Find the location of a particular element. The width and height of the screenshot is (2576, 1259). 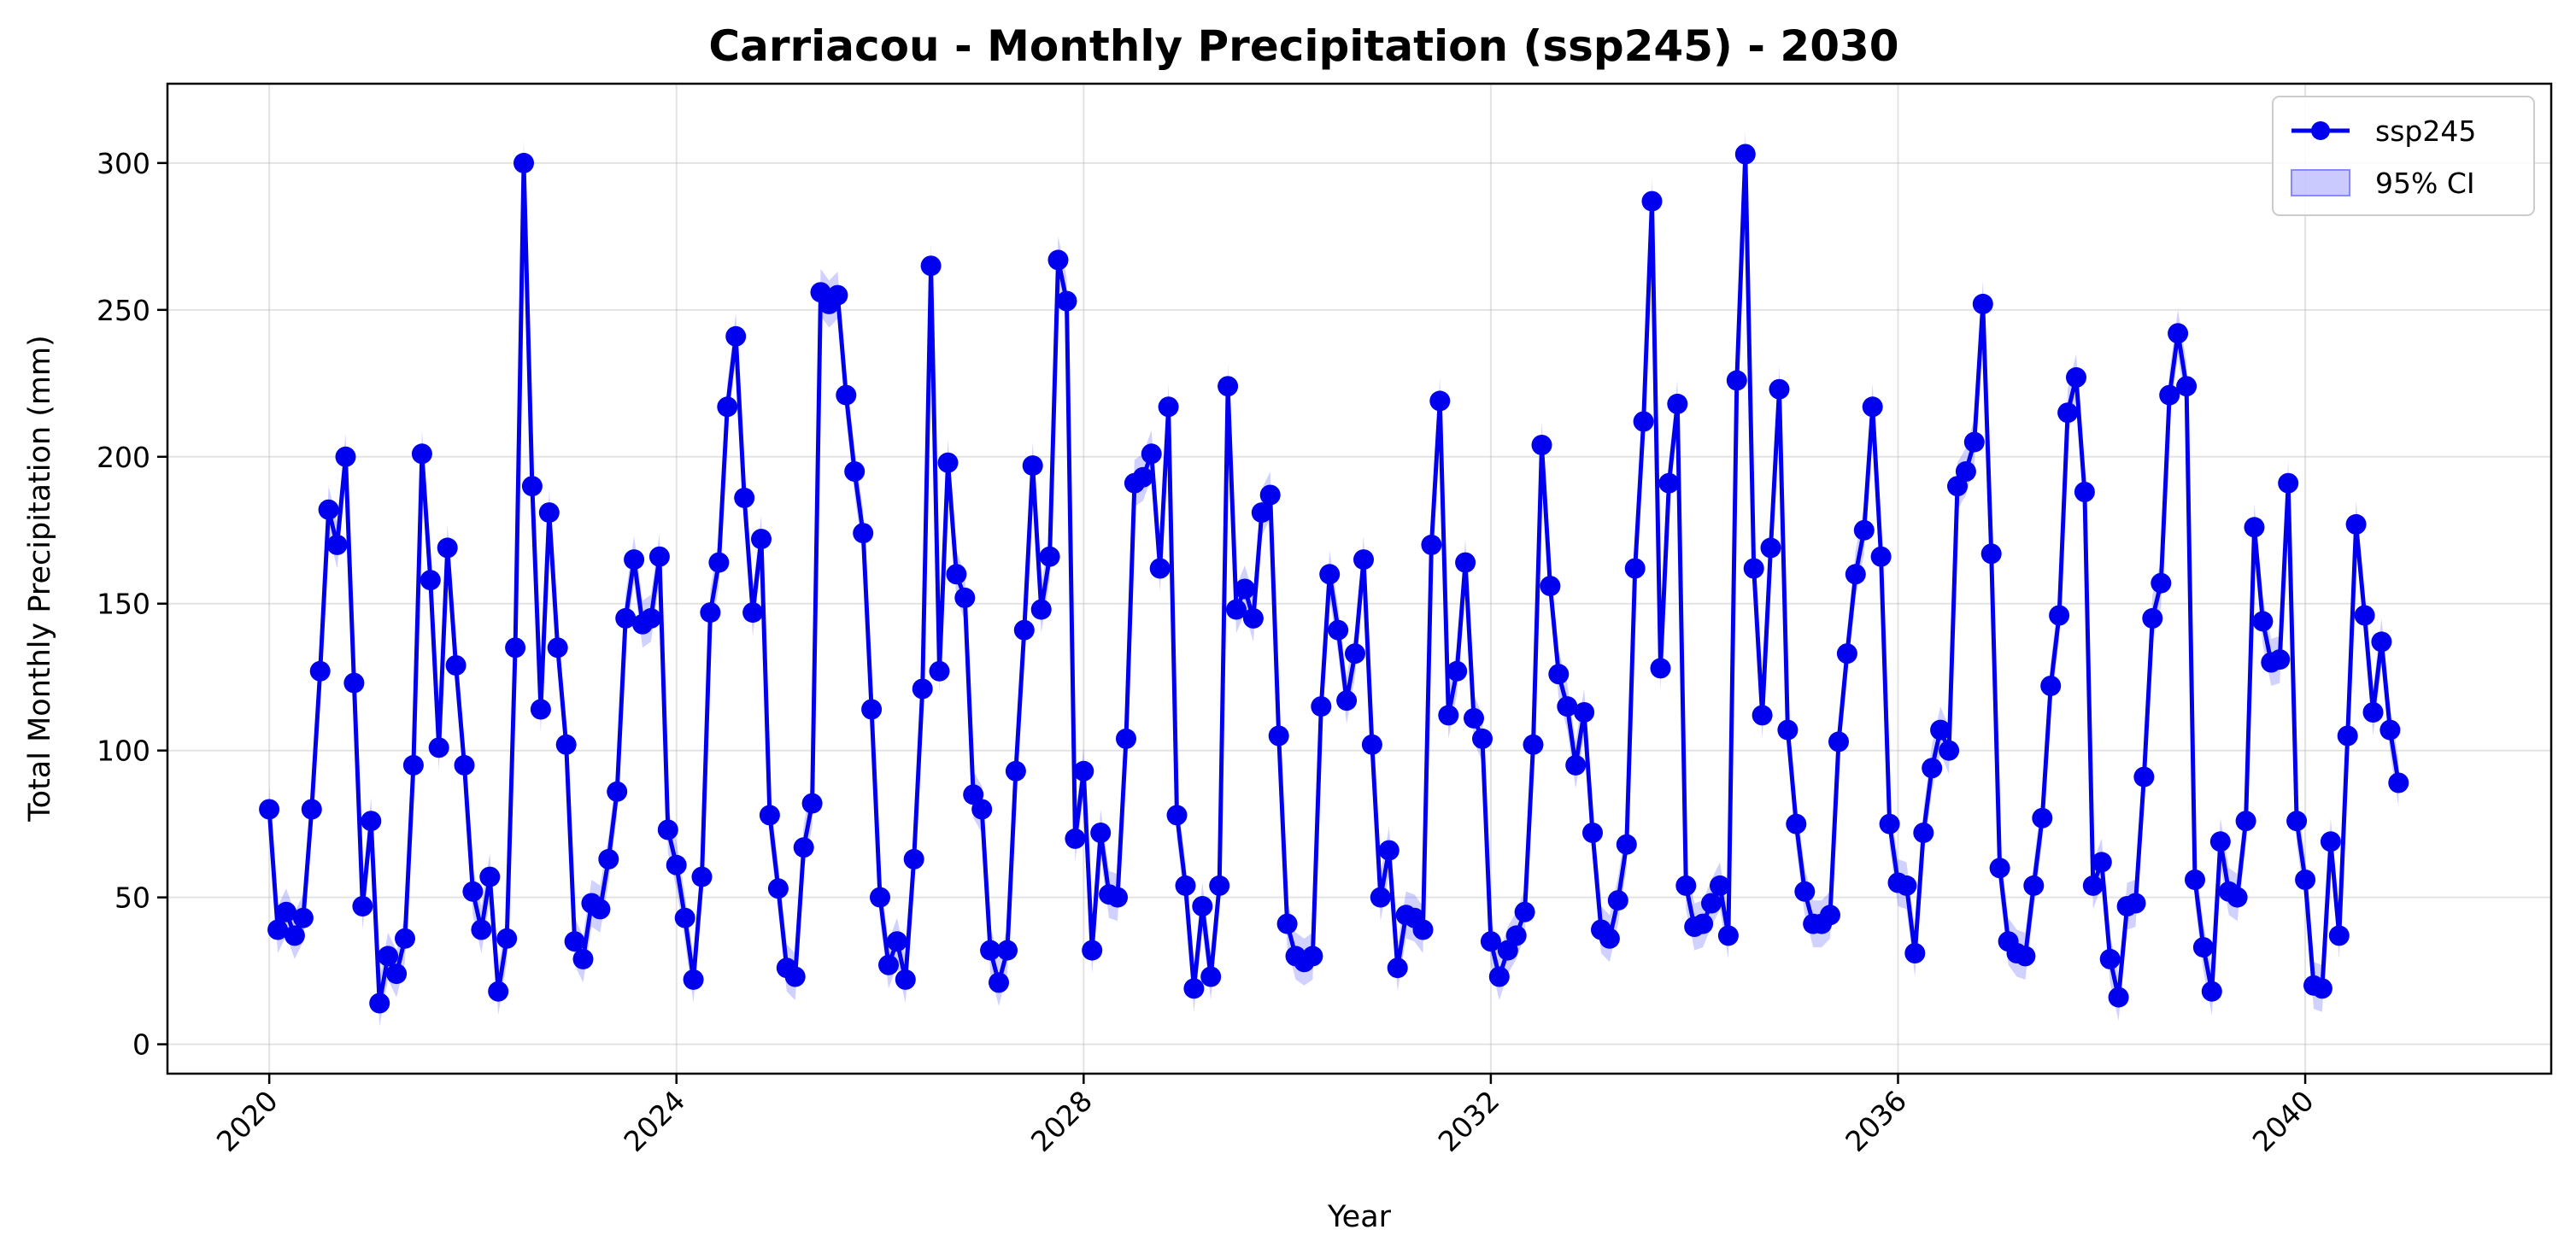

legend: ssp245 95% CI is located at coordinates (2403, 156).